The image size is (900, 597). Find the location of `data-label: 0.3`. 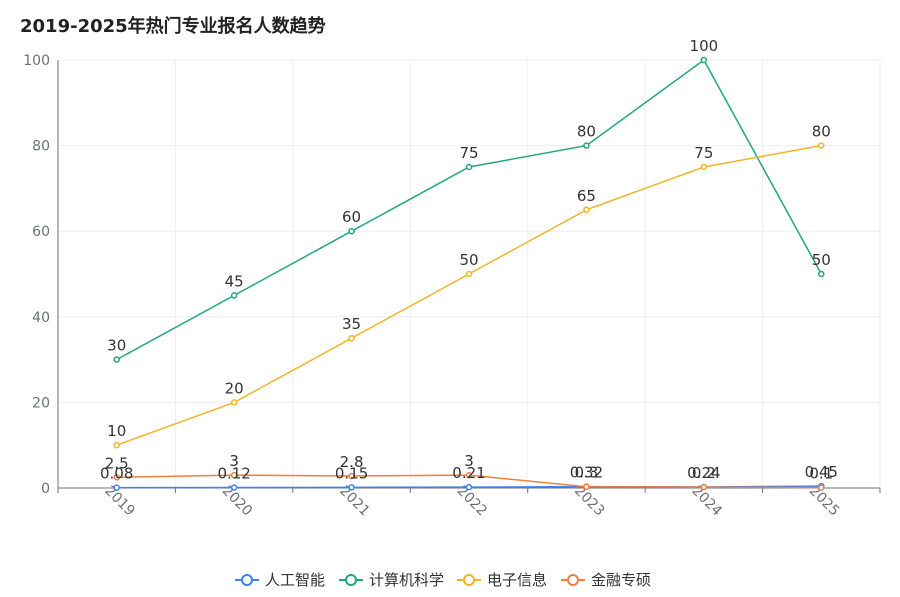

data-label: 0.3 is located at coordinates (586, 473).